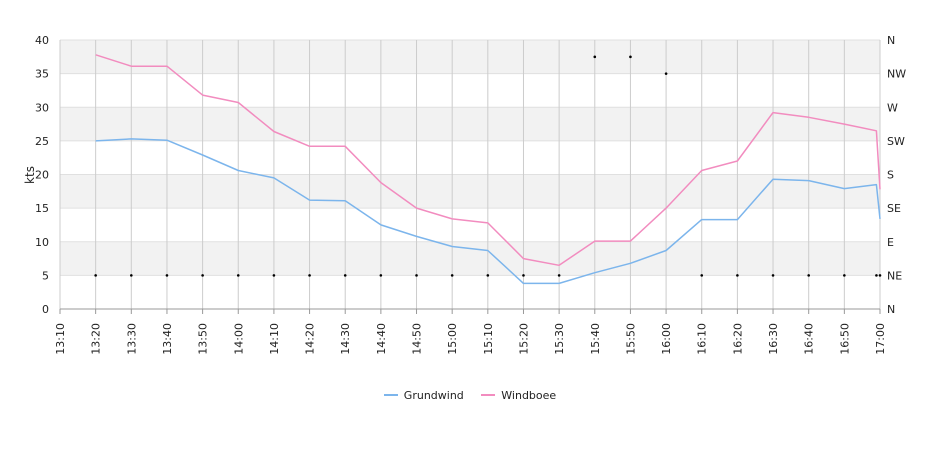 The width and height of the screenshot is (940, 450). Describe the element at coordinates (773, 339) in the screenshot. I see `x-tick-label: 16:30` at that location.